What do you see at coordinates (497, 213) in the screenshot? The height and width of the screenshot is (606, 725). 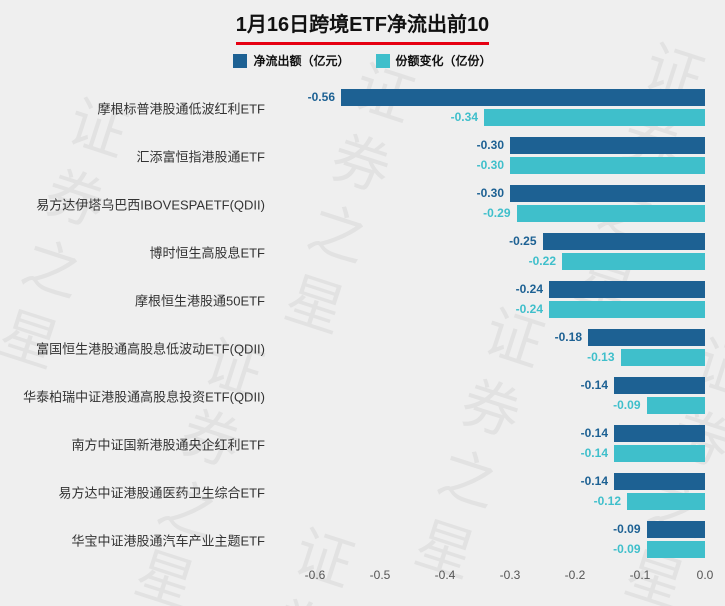 I see `bar-value-label: -0.29` at bounding box center [497, 213].